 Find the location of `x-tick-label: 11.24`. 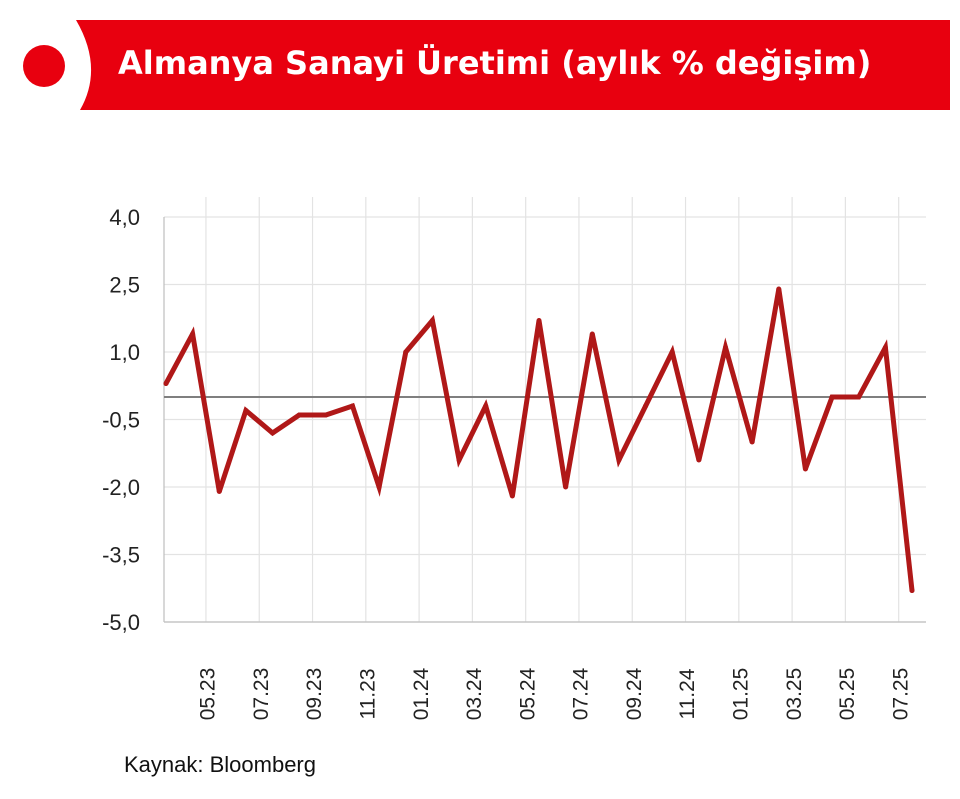

x-tick-label: 11.24 is located at coordinates (687, 693).